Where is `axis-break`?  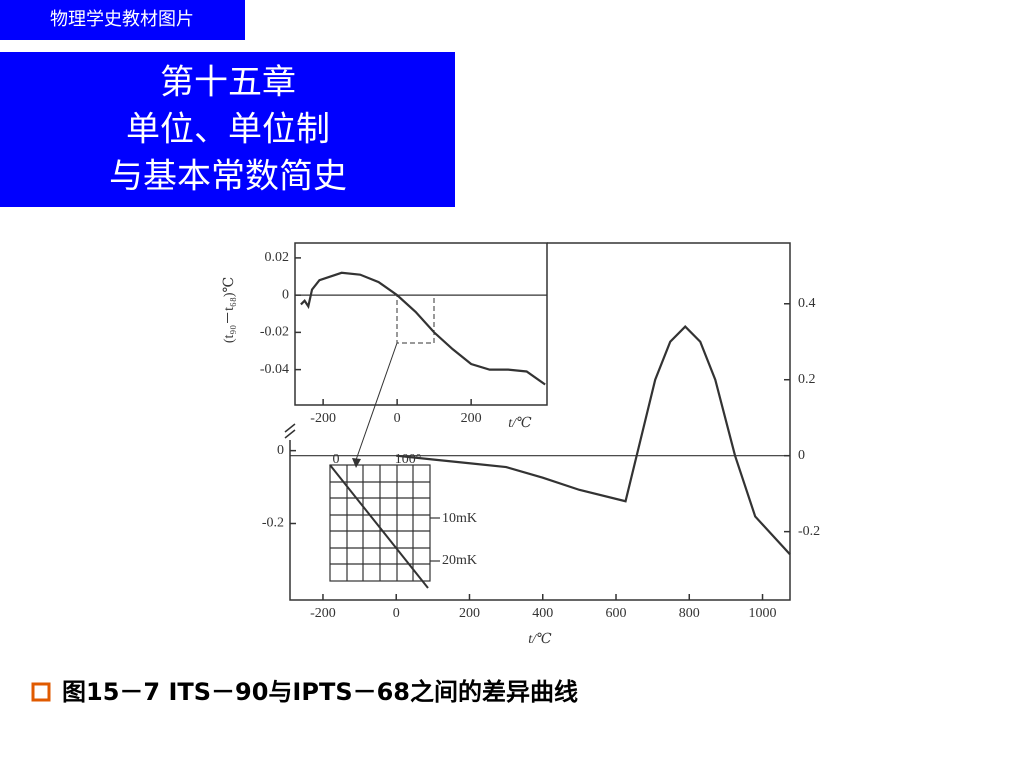 axis-break is located at coordinates (290, 431).